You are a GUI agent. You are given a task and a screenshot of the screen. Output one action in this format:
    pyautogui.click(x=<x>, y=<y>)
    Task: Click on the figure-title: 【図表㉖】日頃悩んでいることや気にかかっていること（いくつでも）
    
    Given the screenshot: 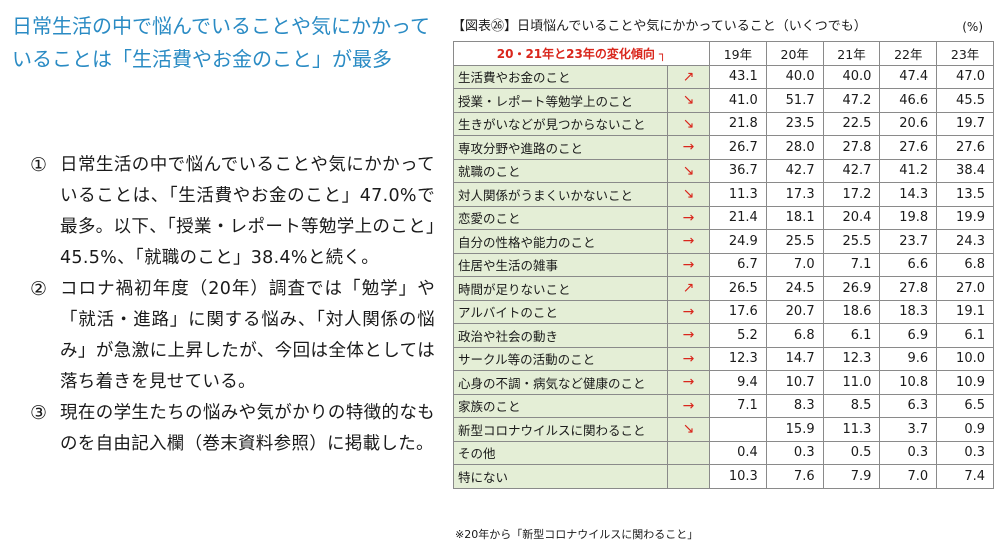 What is the action you would take?
    pyautogui.click(x=659, y=26)
    